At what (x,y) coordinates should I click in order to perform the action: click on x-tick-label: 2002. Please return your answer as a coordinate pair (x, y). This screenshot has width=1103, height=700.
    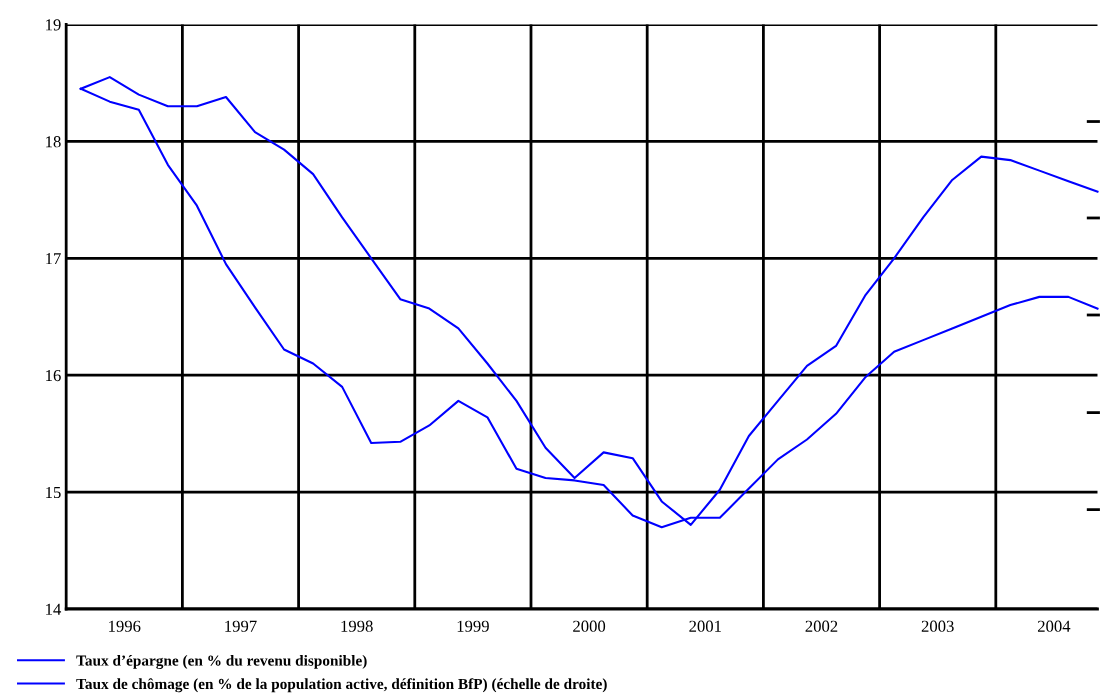
    Looking at the image, I should click on (821, 626).